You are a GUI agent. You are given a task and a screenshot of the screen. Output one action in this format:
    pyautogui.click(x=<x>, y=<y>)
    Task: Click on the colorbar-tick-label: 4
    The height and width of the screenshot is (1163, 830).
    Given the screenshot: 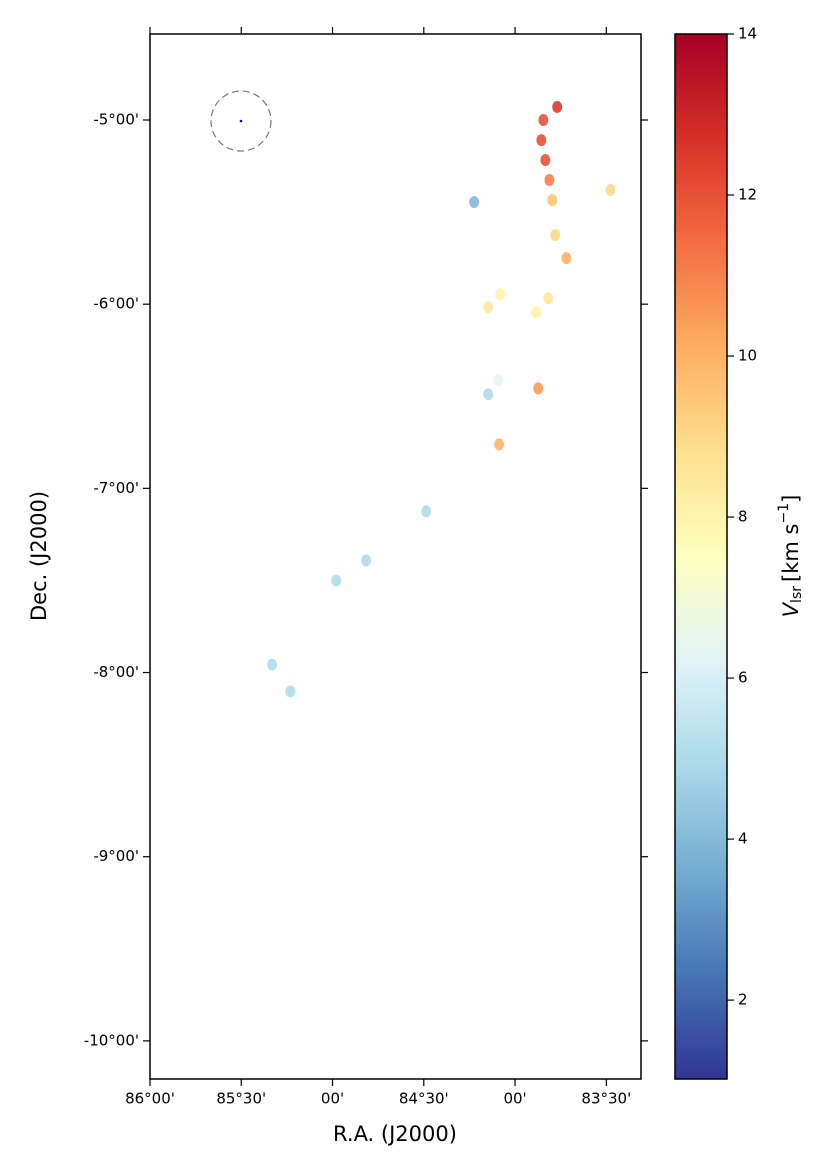 What is the action you would take?
    pyautogui.click(x=743, y=839)
    